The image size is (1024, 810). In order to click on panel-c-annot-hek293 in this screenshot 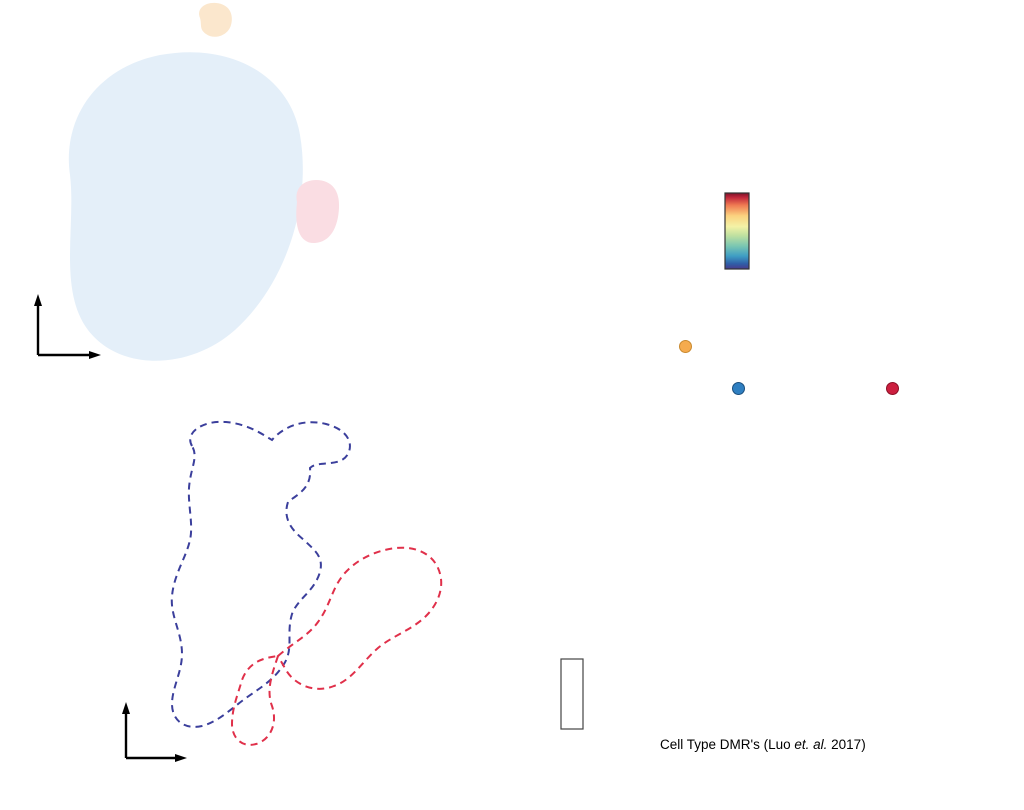, I will do `click(687, 347)`.